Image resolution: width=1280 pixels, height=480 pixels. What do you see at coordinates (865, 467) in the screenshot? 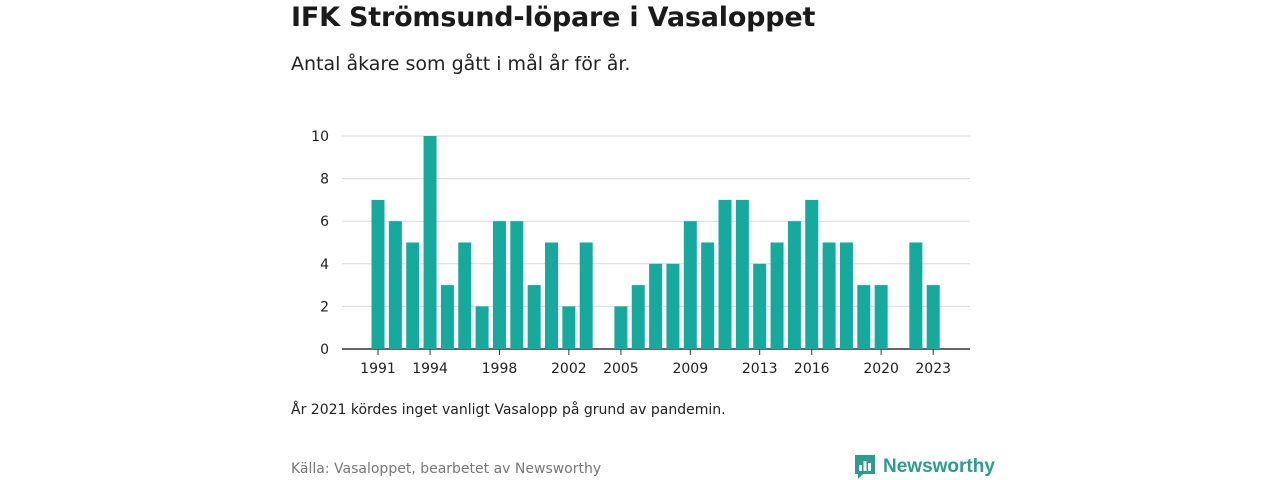
I see `newsworthy-logo-icon` at bounding box center [865, 467].